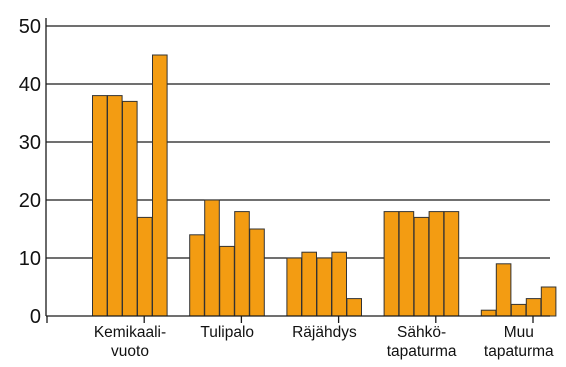  Describe the element at coordinates (519, 351) in the screenshot. I see `category-label-4-1: tapaturma` at that location.